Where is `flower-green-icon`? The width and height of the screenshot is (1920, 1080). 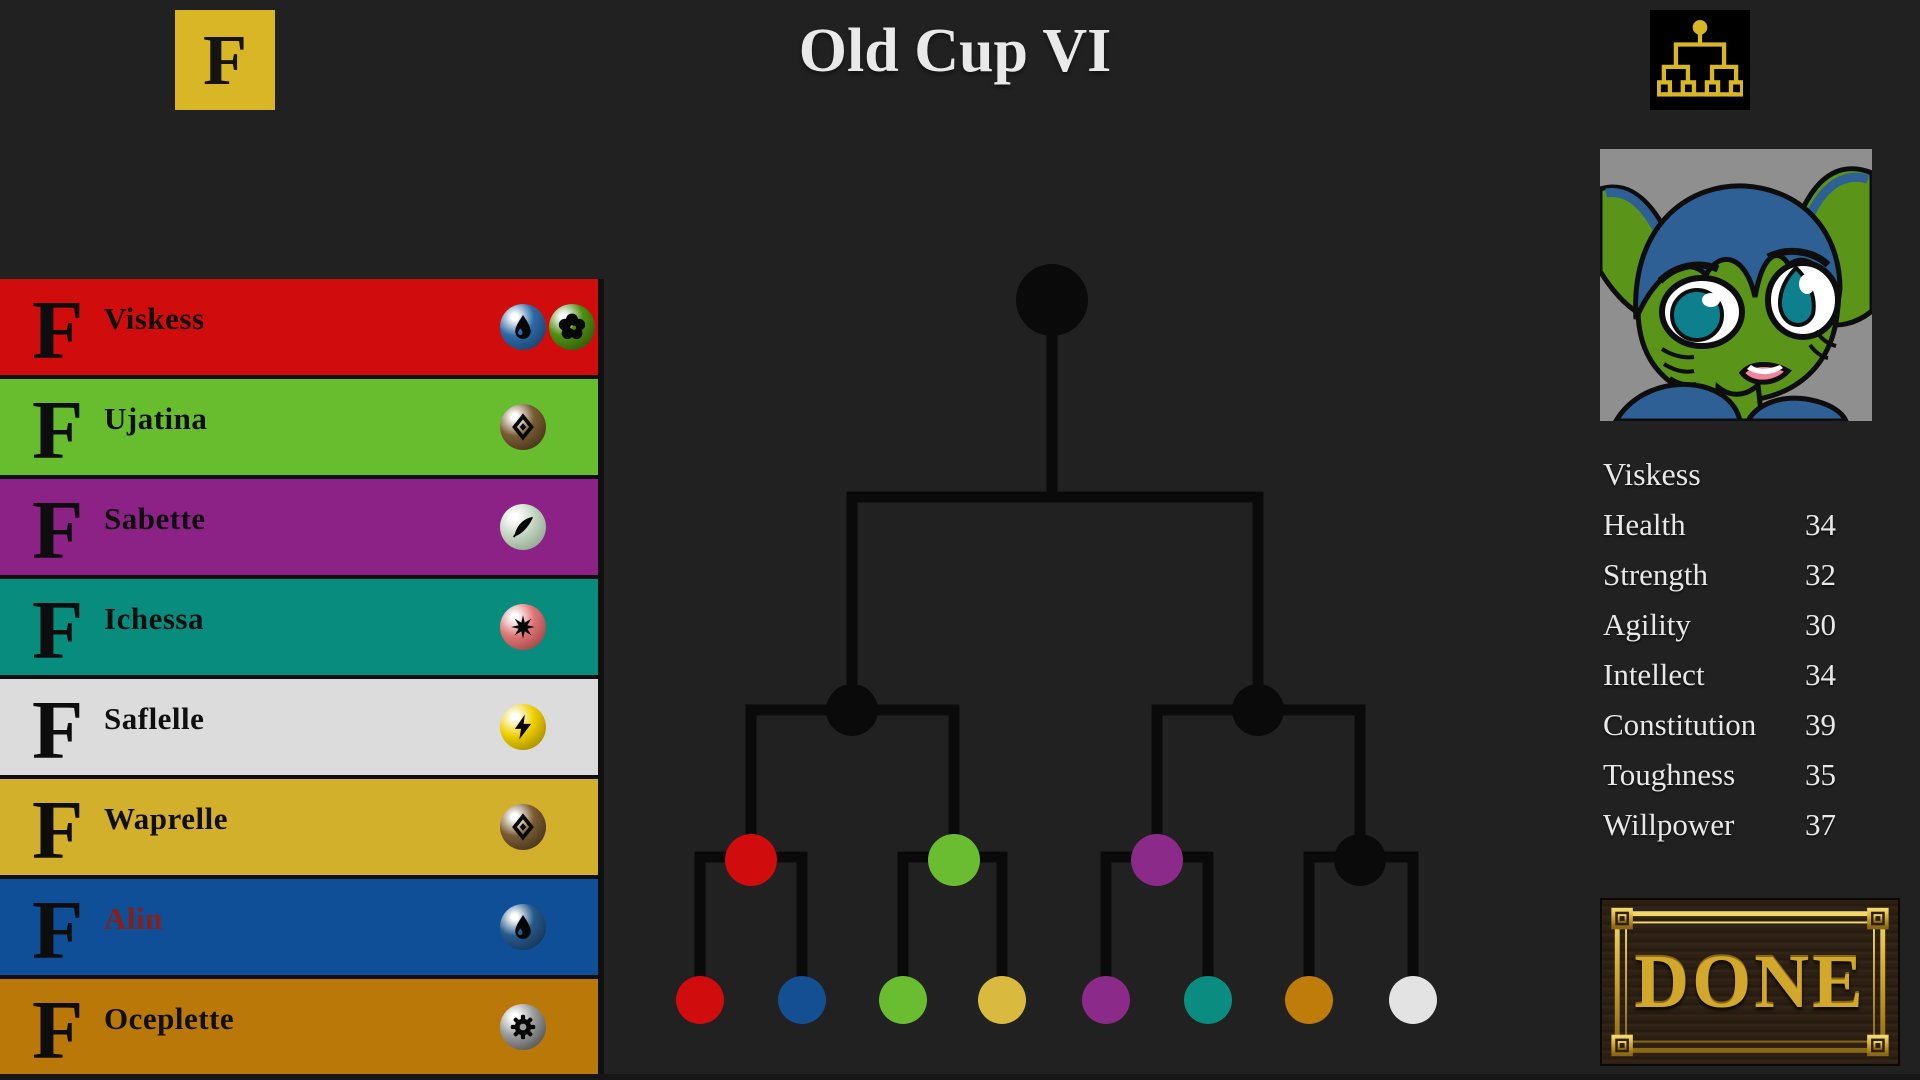 flower-green-icon is located at coordinates (572, 327).